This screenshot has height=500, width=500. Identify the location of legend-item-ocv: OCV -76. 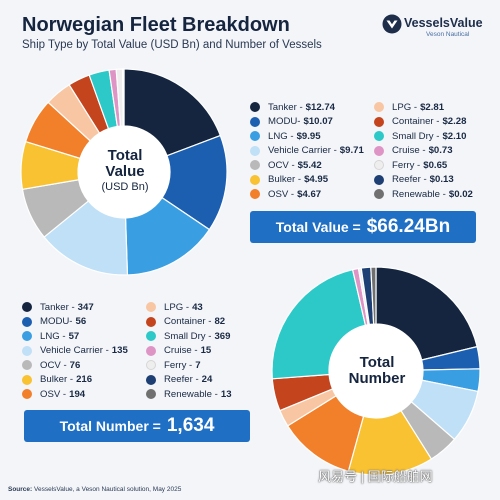
(51, 365).